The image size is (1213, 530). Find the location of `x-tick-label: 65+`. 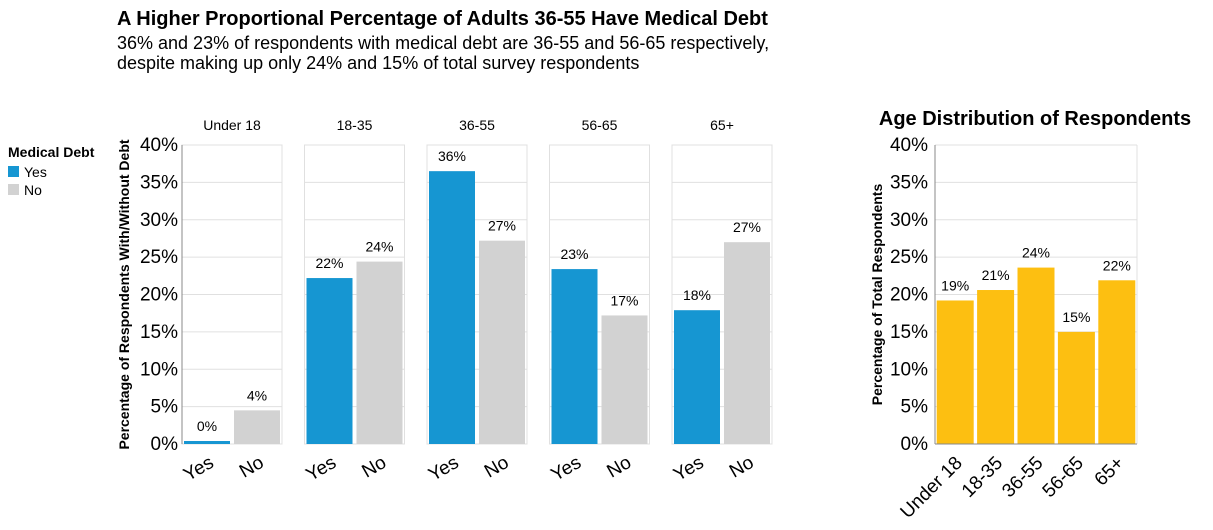

x-tick-label: 65+ is located at coordinates (1110, 472).